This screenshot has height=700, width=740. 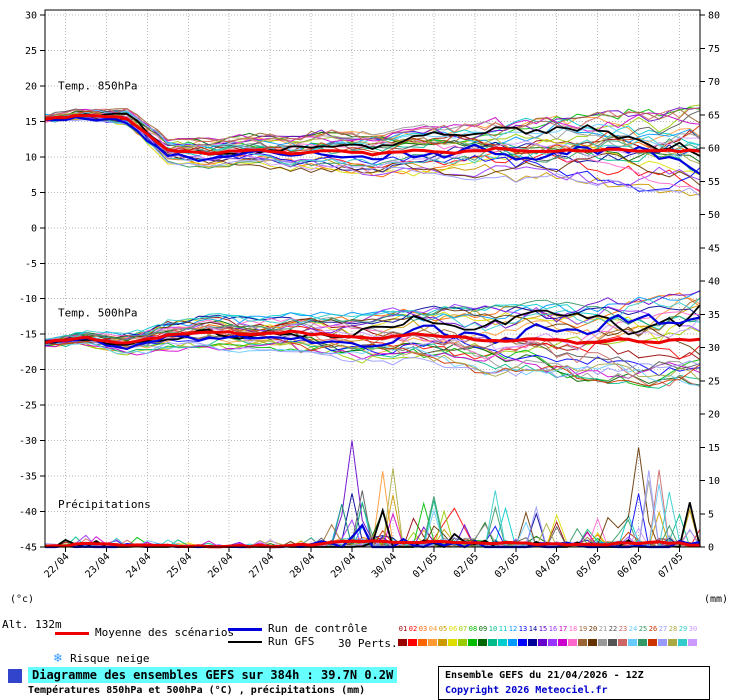 I want to click on left-axis-tick-label: 25, so click(x=31, y=51).